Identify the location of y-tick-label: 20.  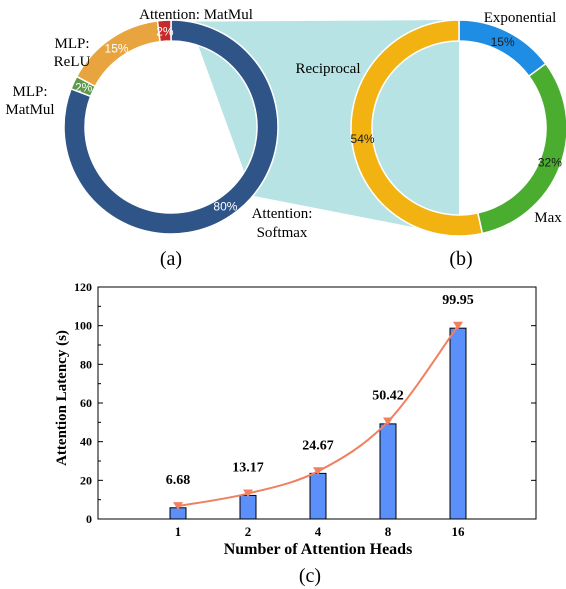
(86, 480).